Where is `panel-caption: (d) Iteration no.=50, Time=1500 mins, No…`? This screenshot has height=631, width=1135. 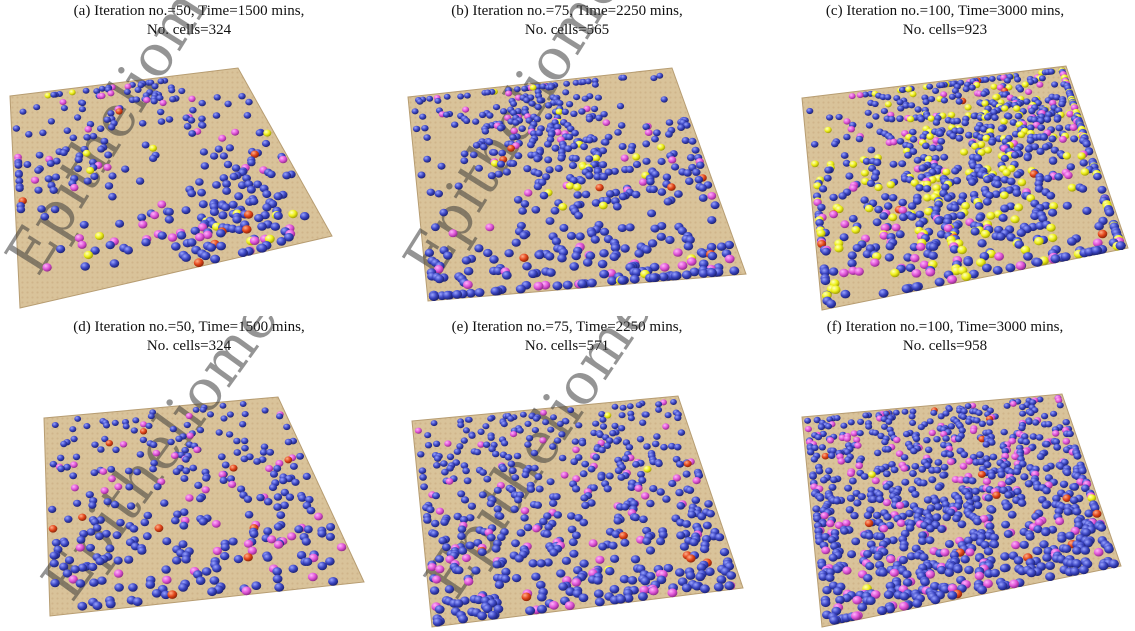 panel-caption: (d) Iteration no.=50, Time=1500 mins, No… is located at coordinates (189, 337).